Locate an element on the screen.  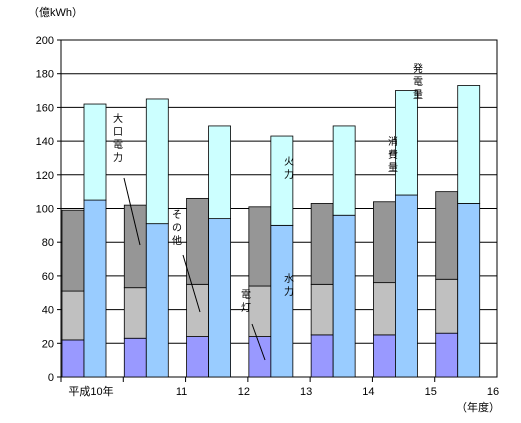
label-other: その他 is located at coordinates (177, 228).